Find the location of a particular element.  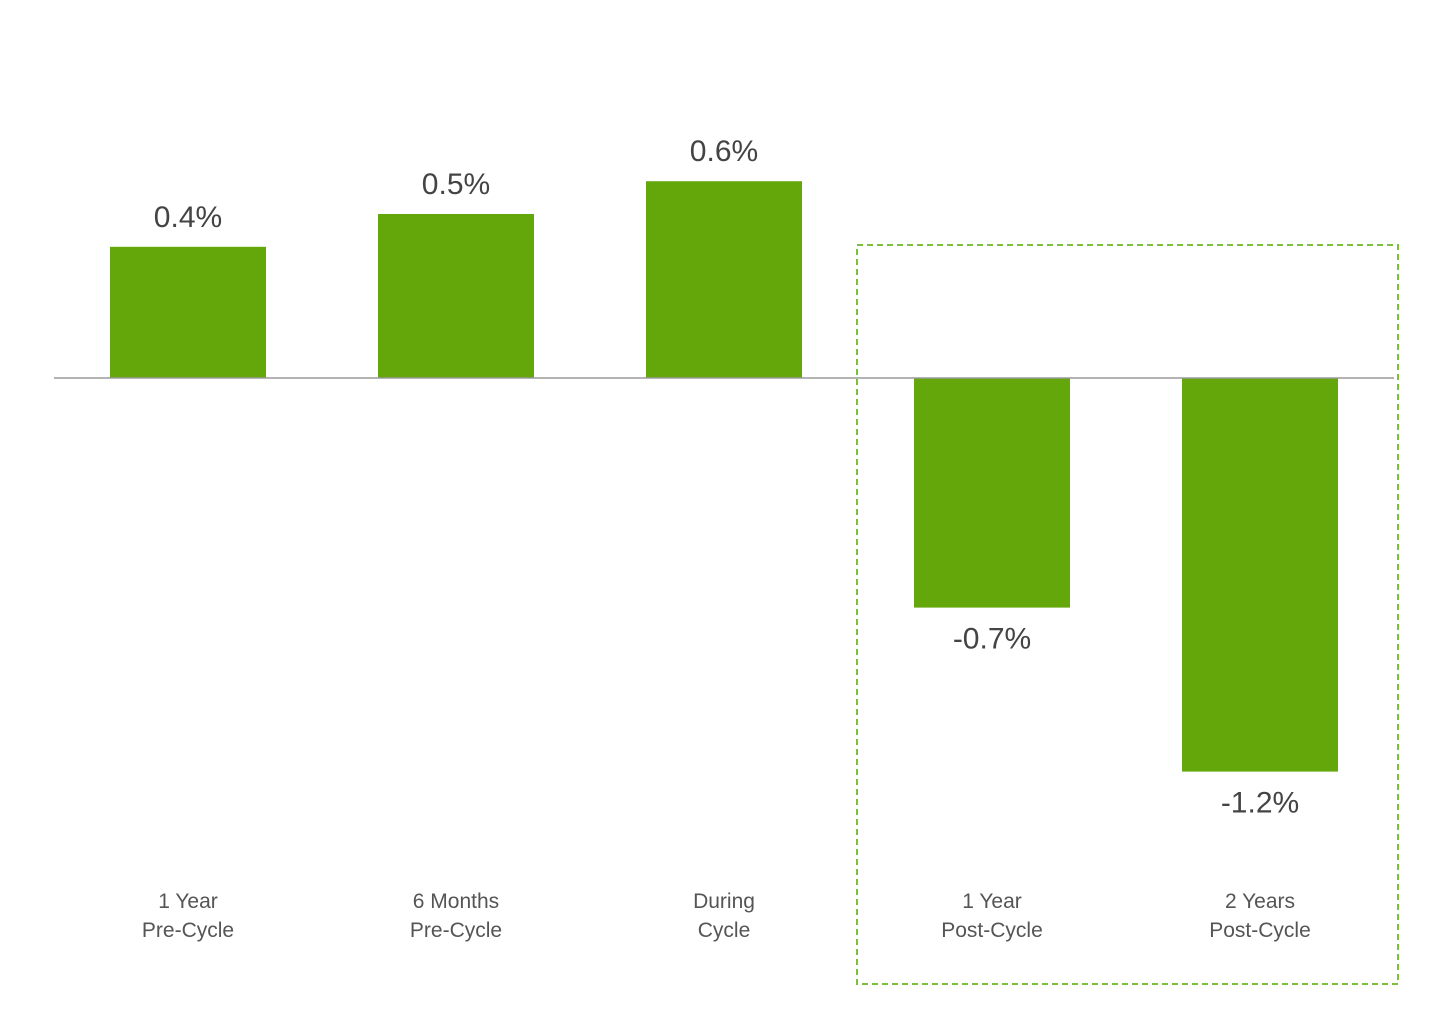

tick-label-2-line-2: Cycle is located at coordinates (724, 930).